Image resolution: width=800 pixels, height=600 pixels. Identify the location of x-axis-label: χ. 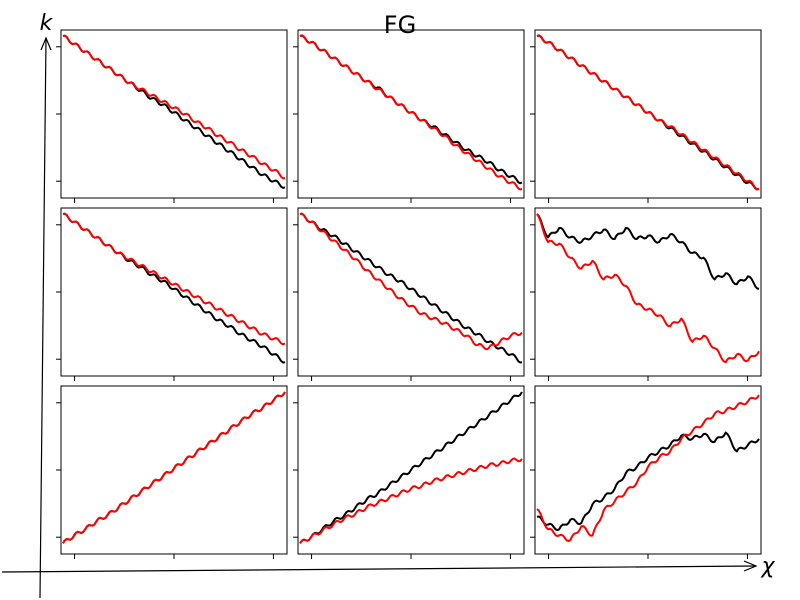
(767, 566).